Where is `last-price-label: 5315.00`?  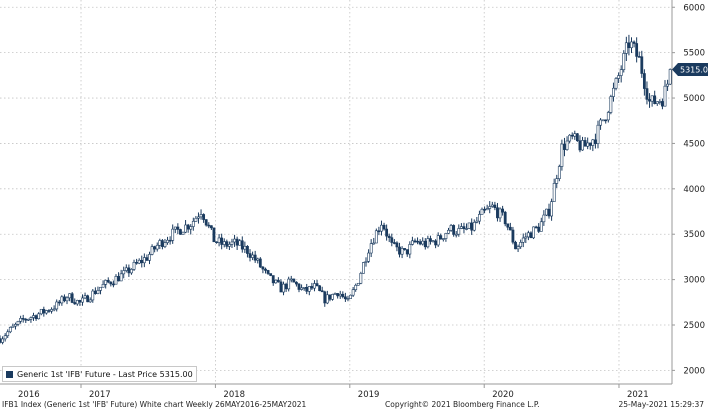
last-price-label: 5315.00 is located at coordinates (694, 69).